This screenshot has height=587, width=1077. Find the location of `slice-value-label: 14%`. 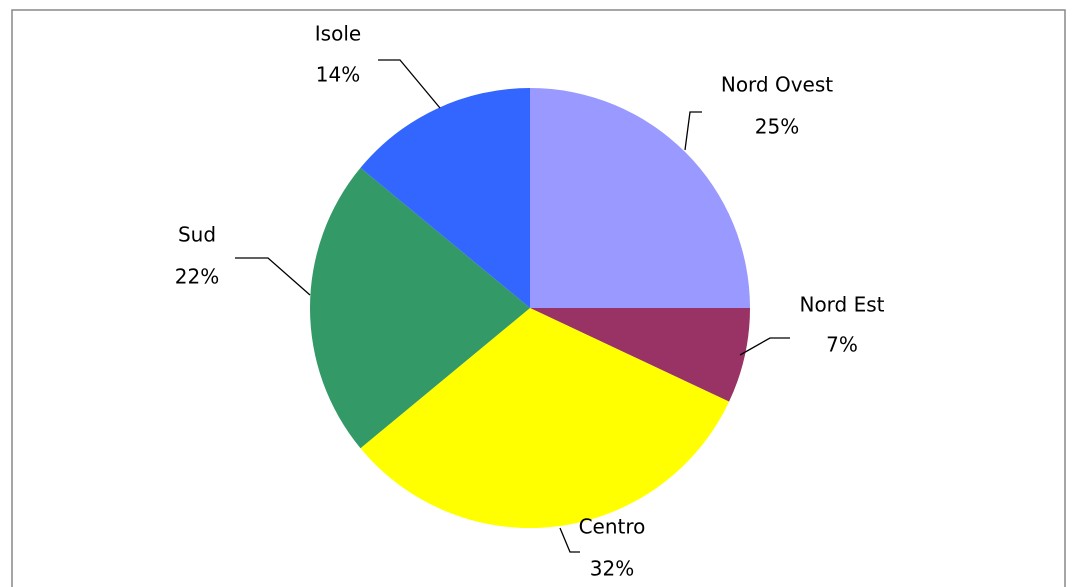

slice-value-label: 14% is located at coordinates (338, 75).